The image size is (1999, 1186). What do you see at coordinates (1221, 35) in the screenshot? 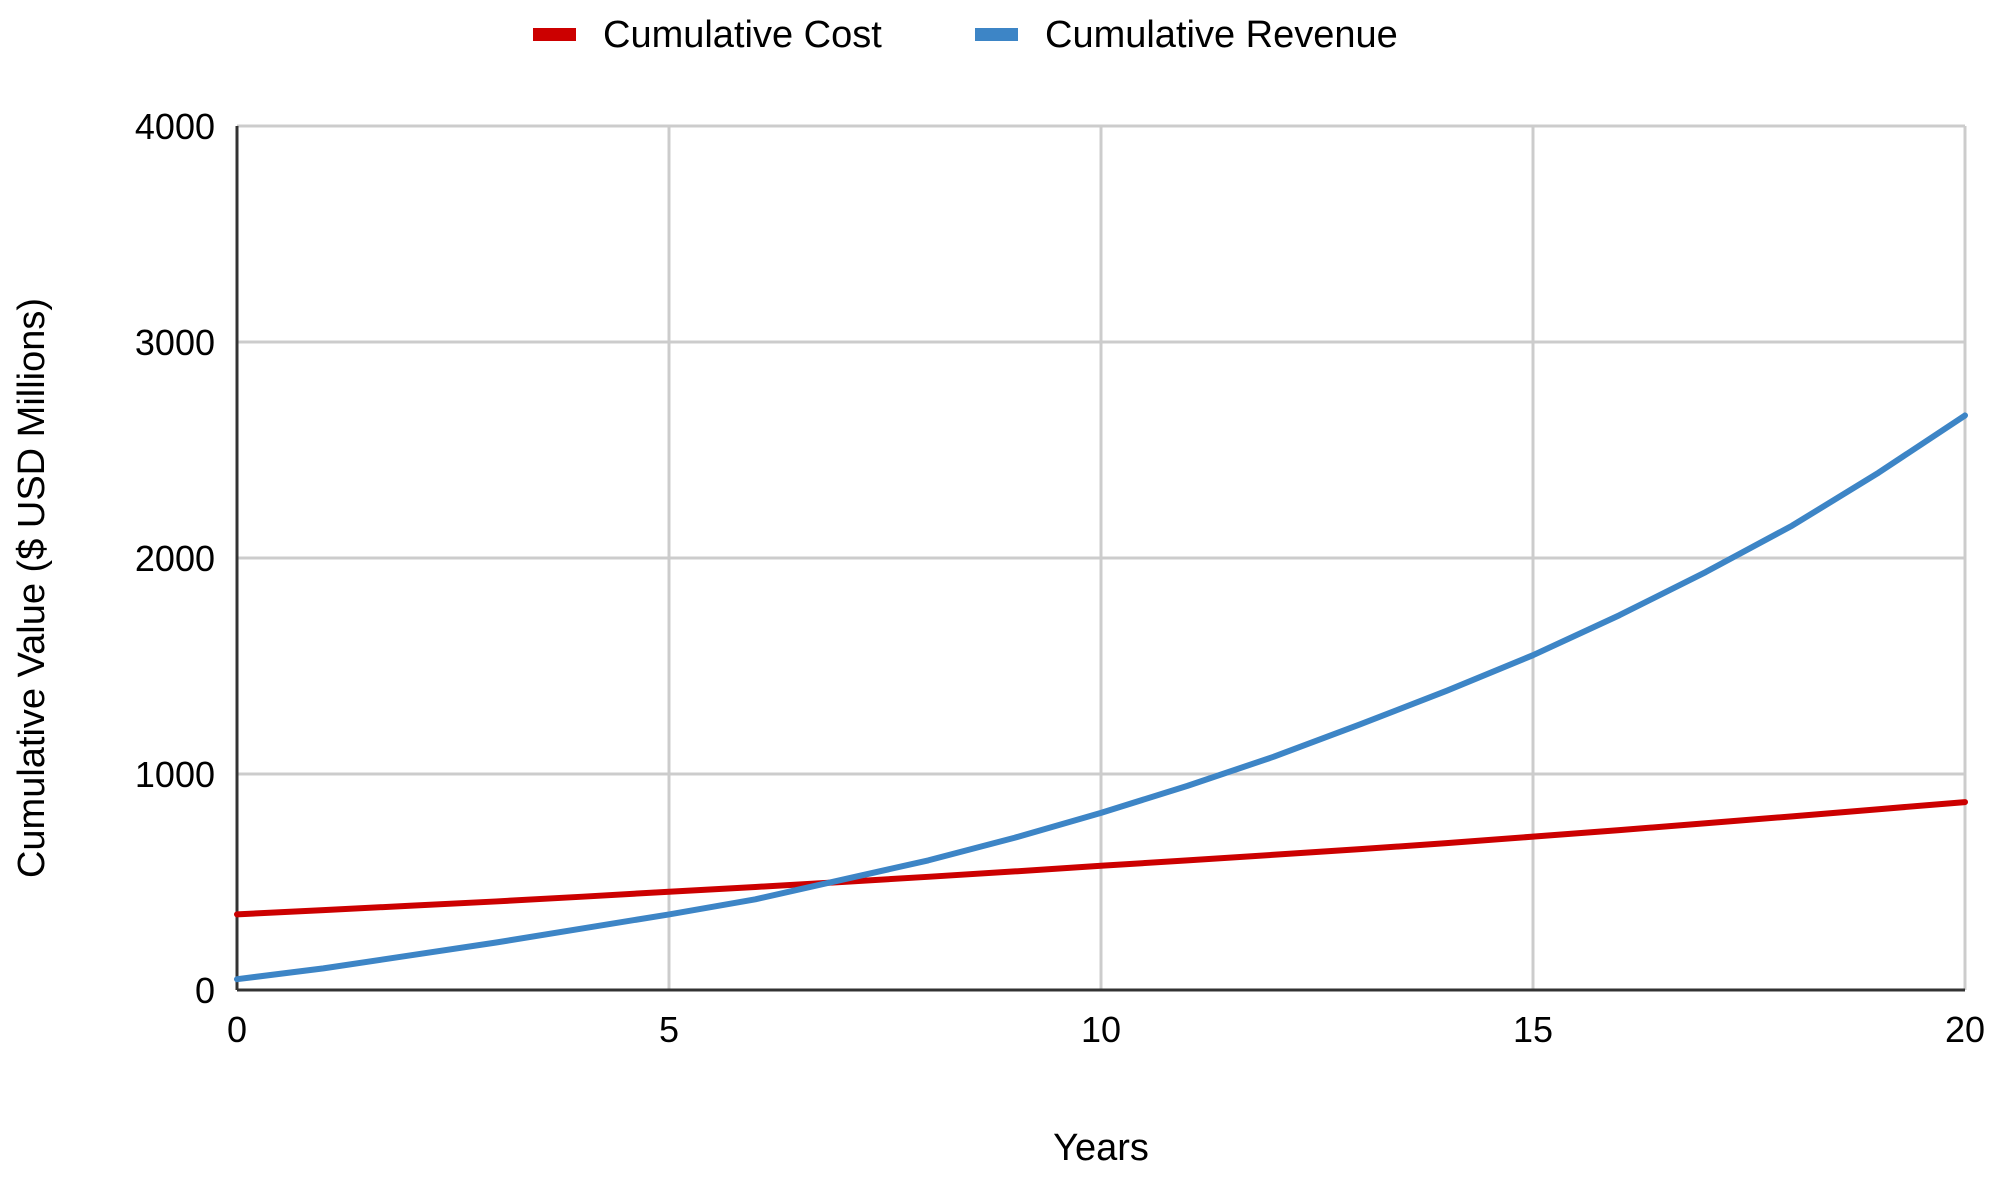
I see `legend-label: Cumulative Revenue` at bounding box center [1221, 35].